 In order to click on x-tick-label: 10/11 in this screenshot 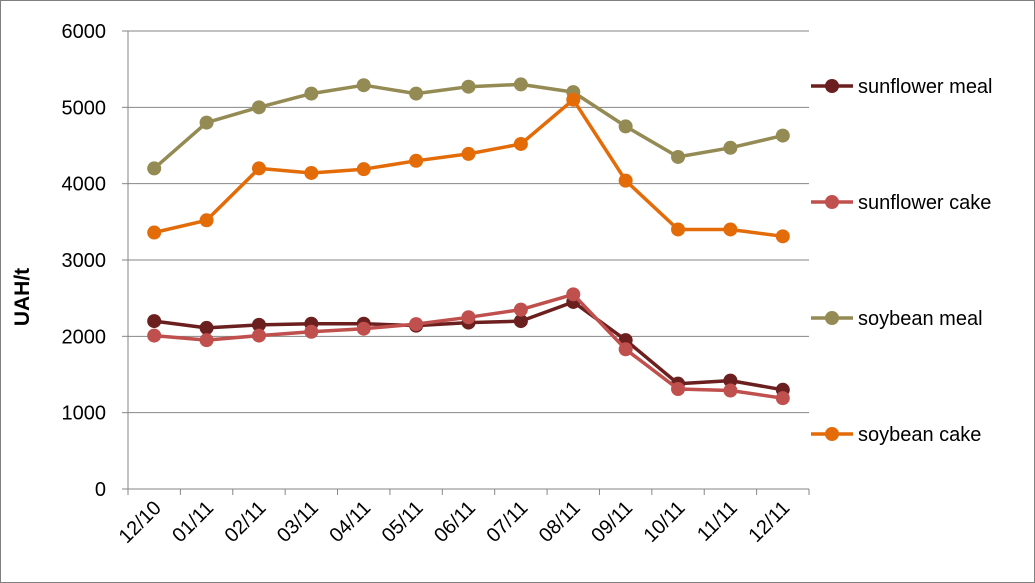, I will do `click(665, 522)`.